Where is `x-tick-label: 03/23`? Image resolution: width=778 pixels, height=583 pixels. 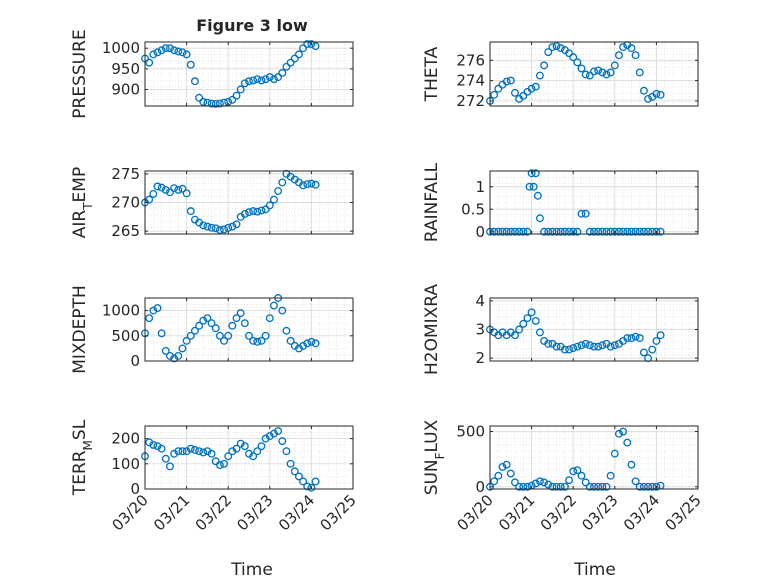 x-tick-label: 03/23 is located at coordinates (599, 512).